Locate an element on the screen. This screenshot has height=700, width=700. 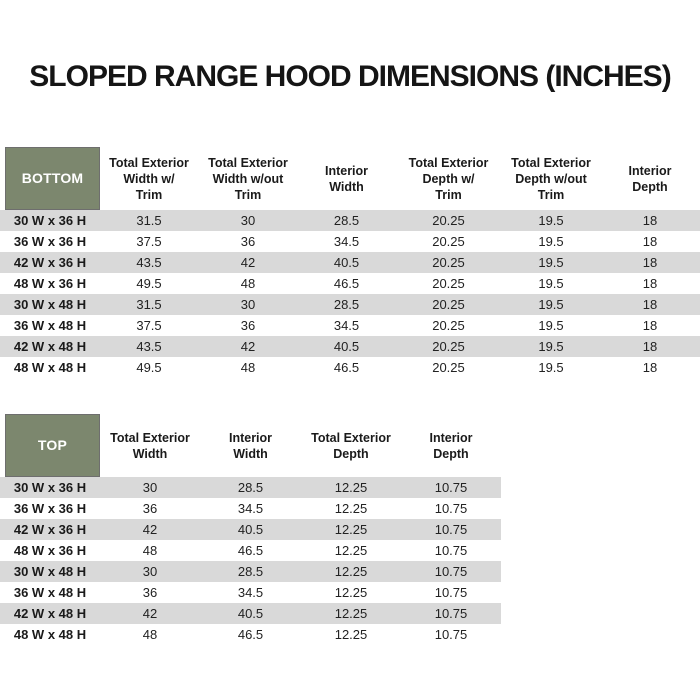
table-row: 48 W x 36 H 48 46.5 12.25 10.75 is located at coordinates (250, 550).